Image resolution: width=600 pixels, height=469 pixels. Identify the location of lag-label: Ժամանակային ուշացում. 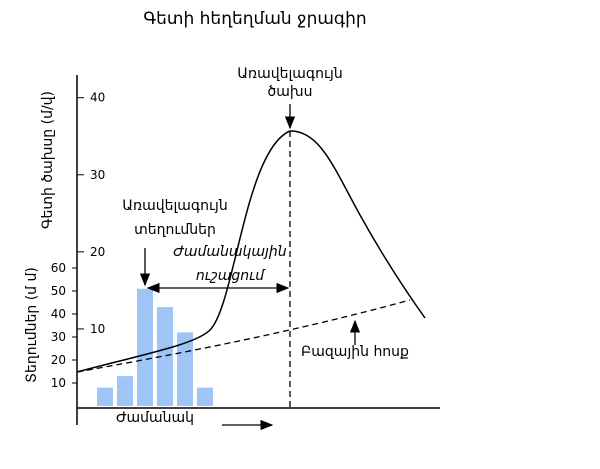
(229, 264).